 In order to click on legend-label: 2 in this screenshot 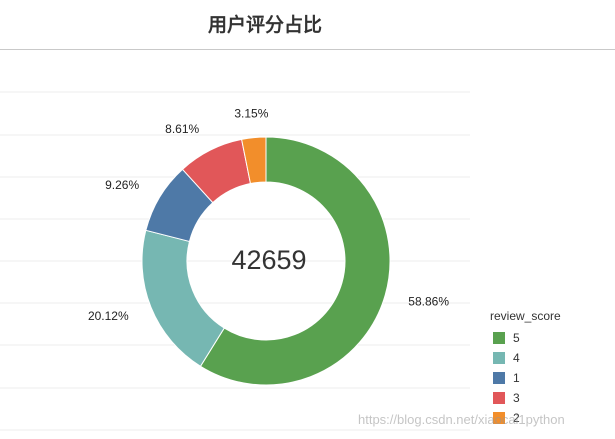, I will do `click(516, 418)`.